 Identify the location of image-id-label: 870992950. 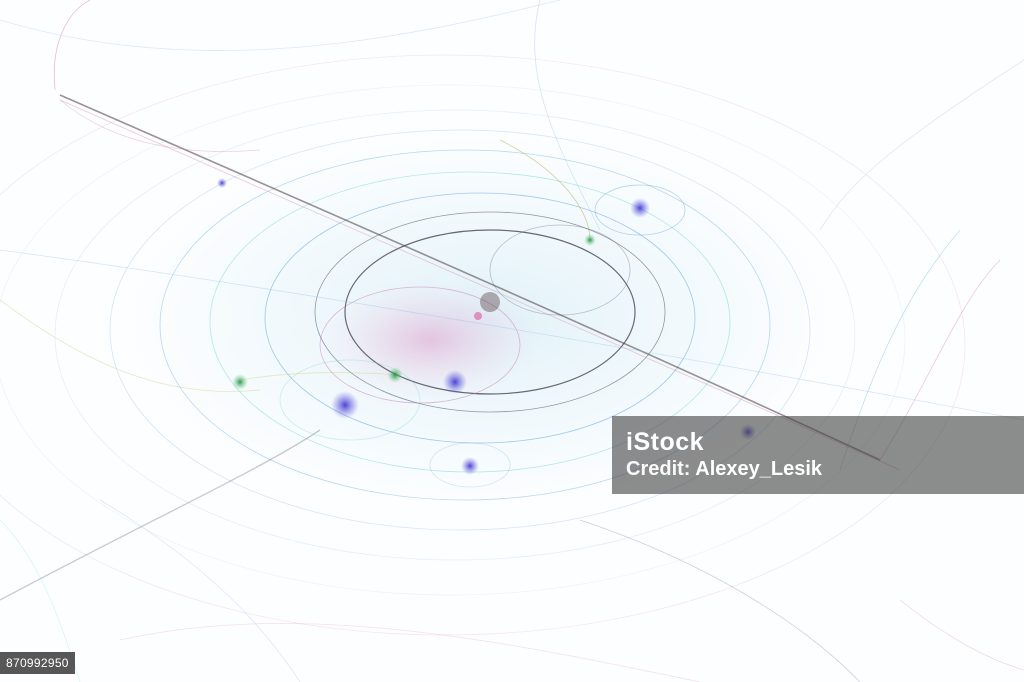
(37, 663).